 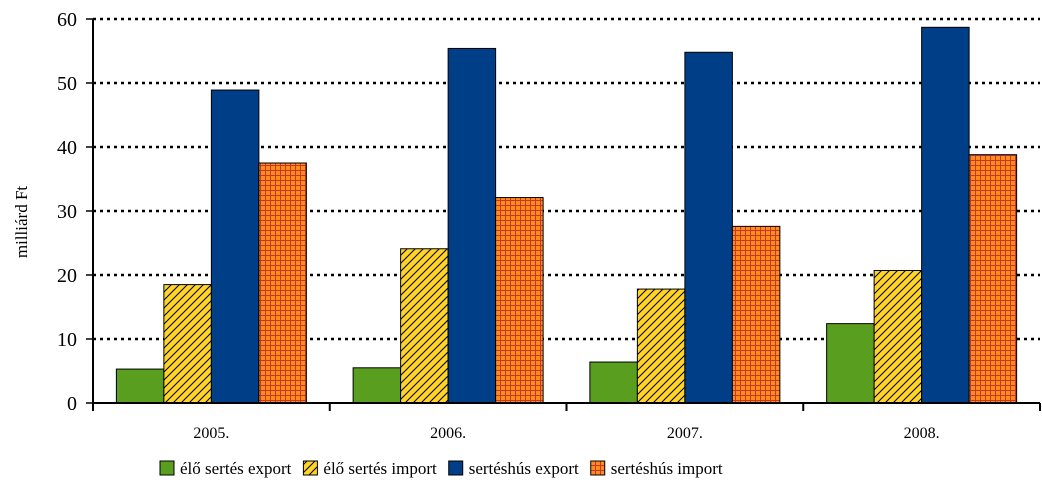 What do you see at coordinates (67, 276) in the screenshot?
I see `y-tick-label: 20` at bounding box center [67, 276].